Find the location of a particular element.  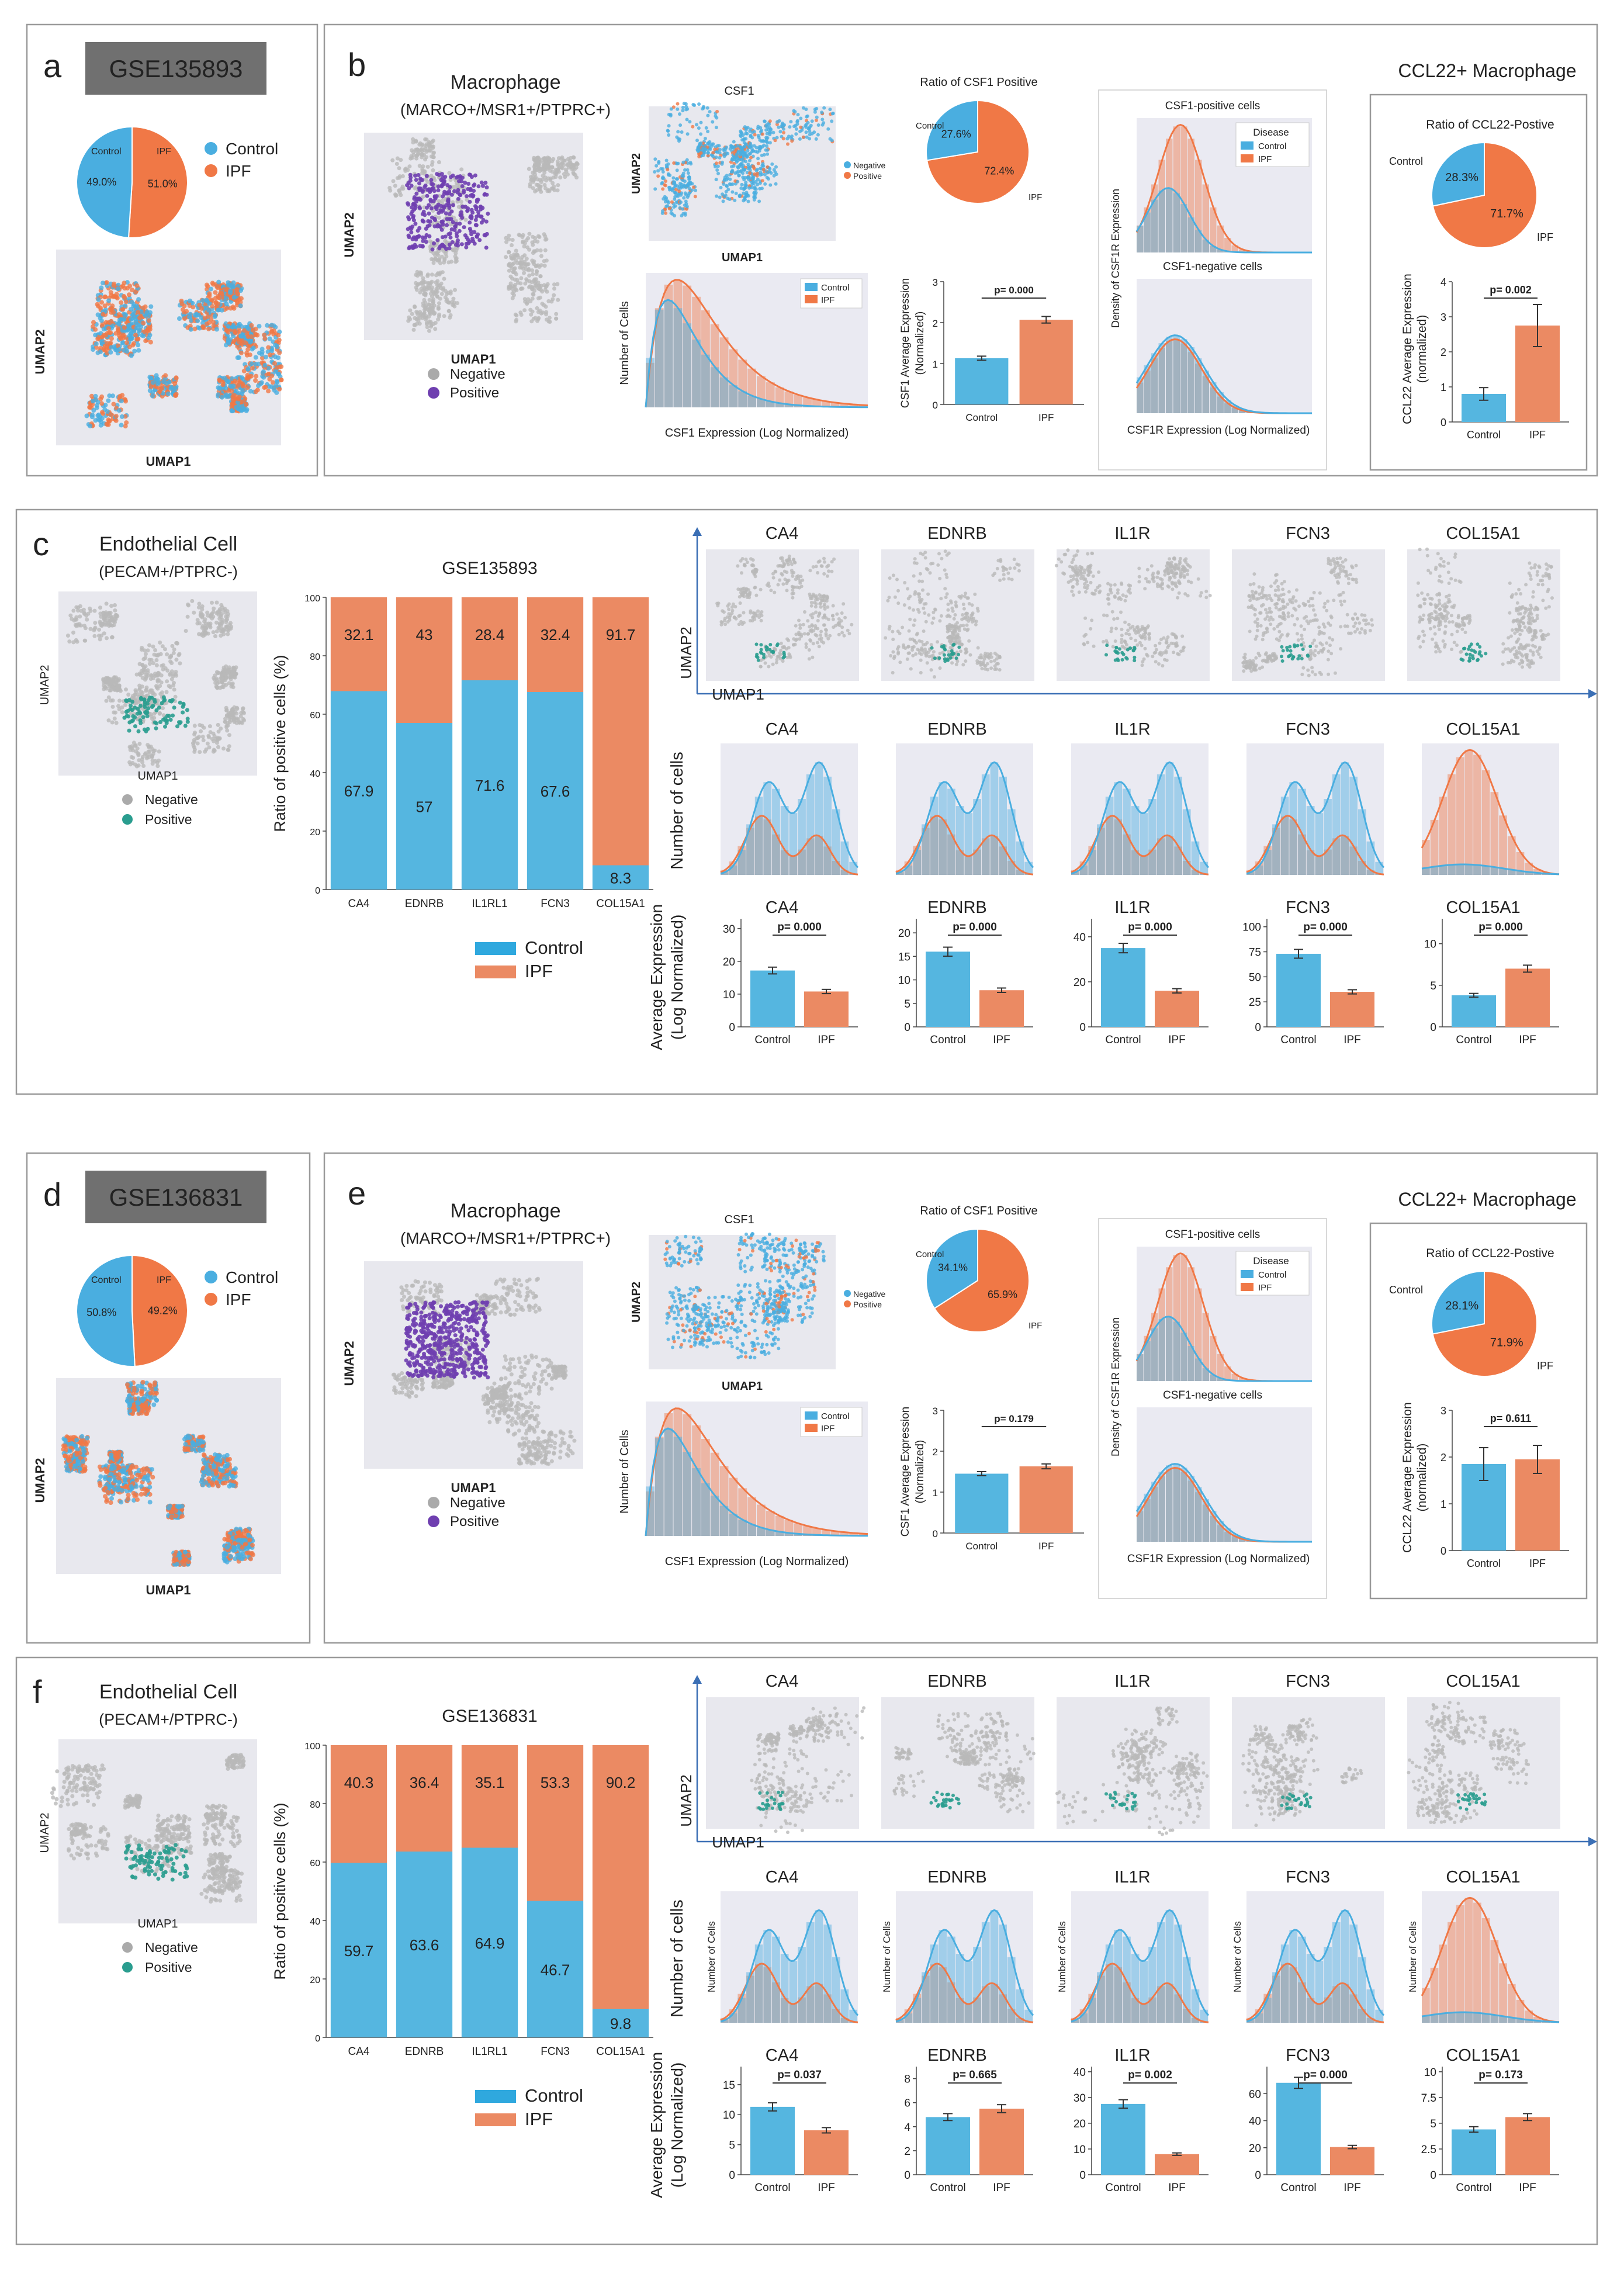

pie-pct-ipf: 51.0% is located at coordinates (163, 184).